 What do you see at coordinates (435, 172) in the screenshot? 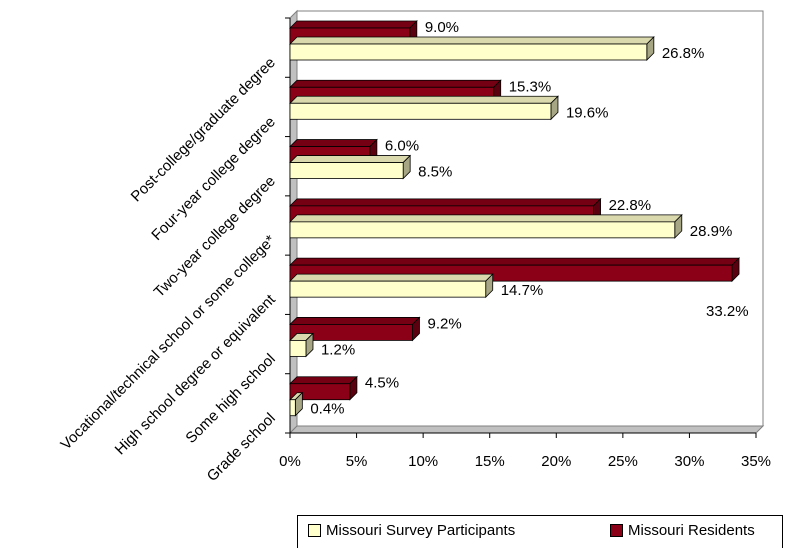
I see `data-label-survey: 8.5%` at bounding box center [435, 172].